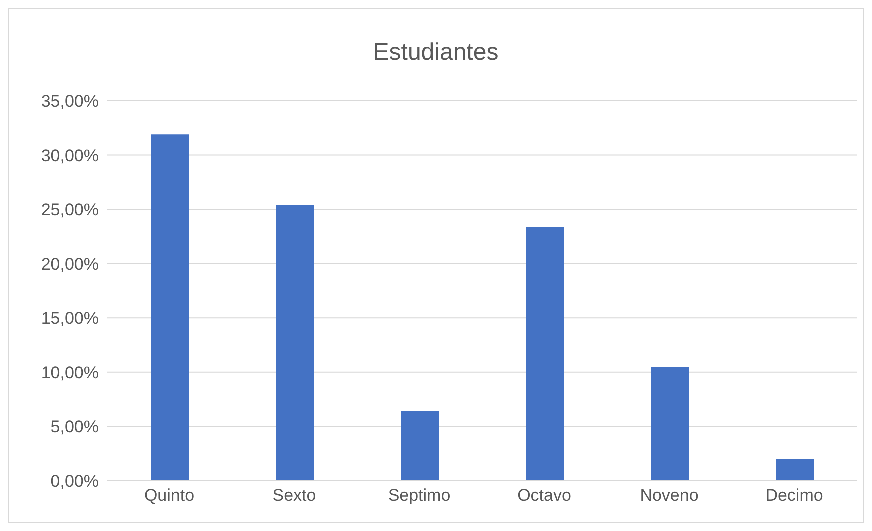 This screenshot has height=531, width=872. Describe the element at coordinates (669, 496) in the screenshot. I see `x-tick-label: Noveno` at that location.